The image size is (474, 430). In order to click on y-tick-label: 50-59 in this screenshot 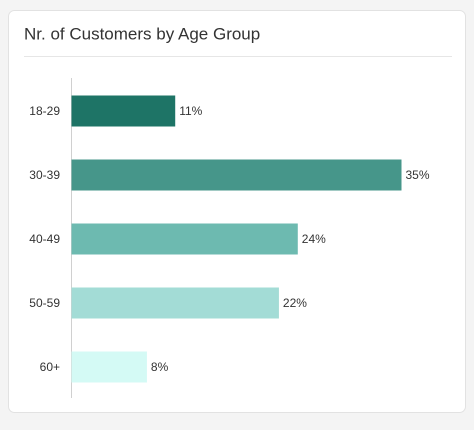, I will do `click(44, 303)`.